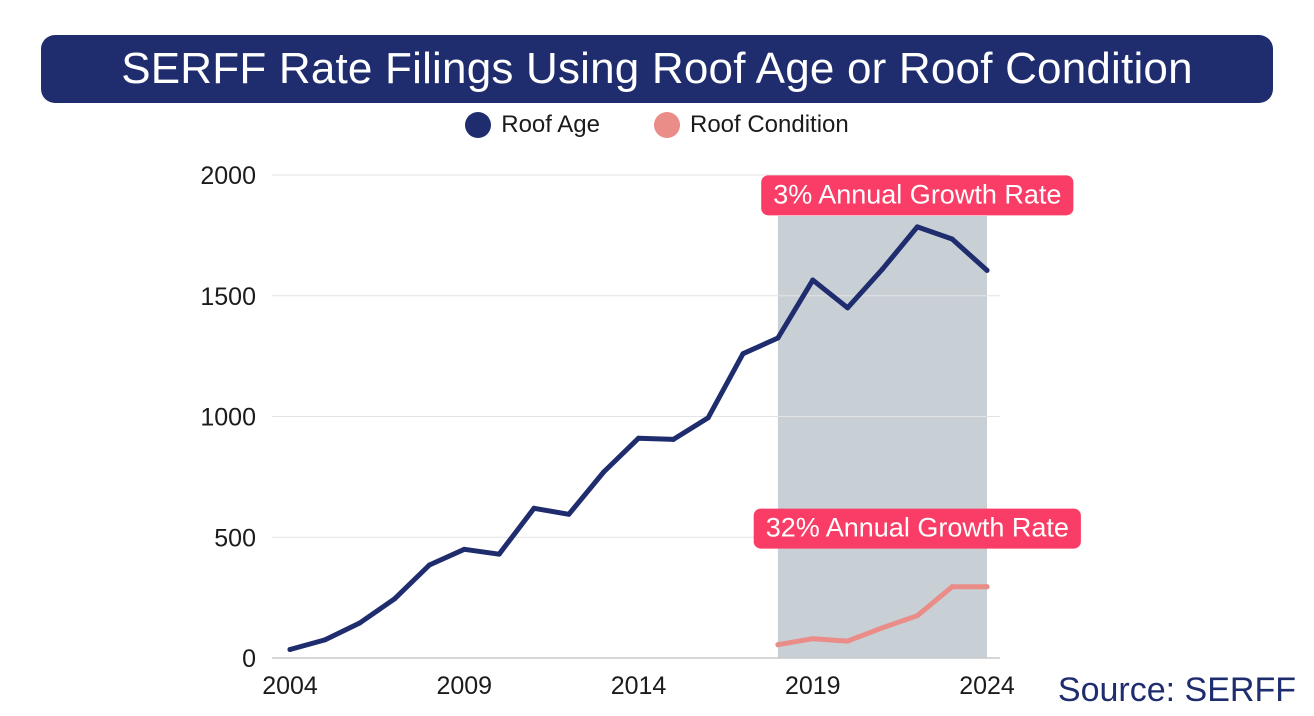  I want to click on data-point-roof-condition-2022, so click(917, 616).